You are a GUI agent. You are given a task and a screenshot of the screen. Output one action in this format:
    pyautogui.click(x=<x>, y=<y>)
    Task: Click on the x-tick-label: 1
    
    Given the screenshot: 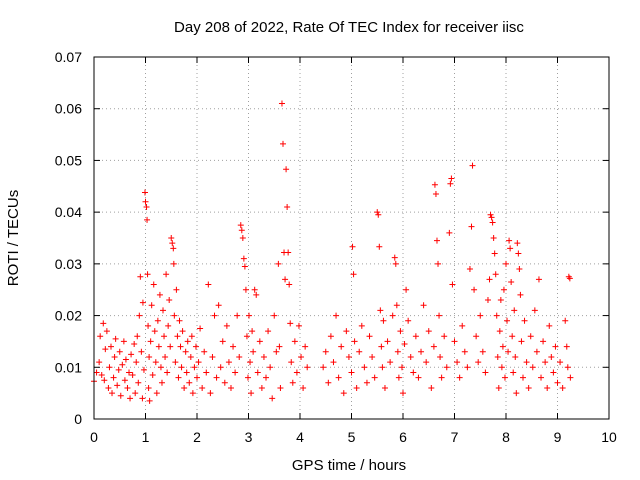 What is the action you would take?
    pyautogui.click(x=146, y=437)
    